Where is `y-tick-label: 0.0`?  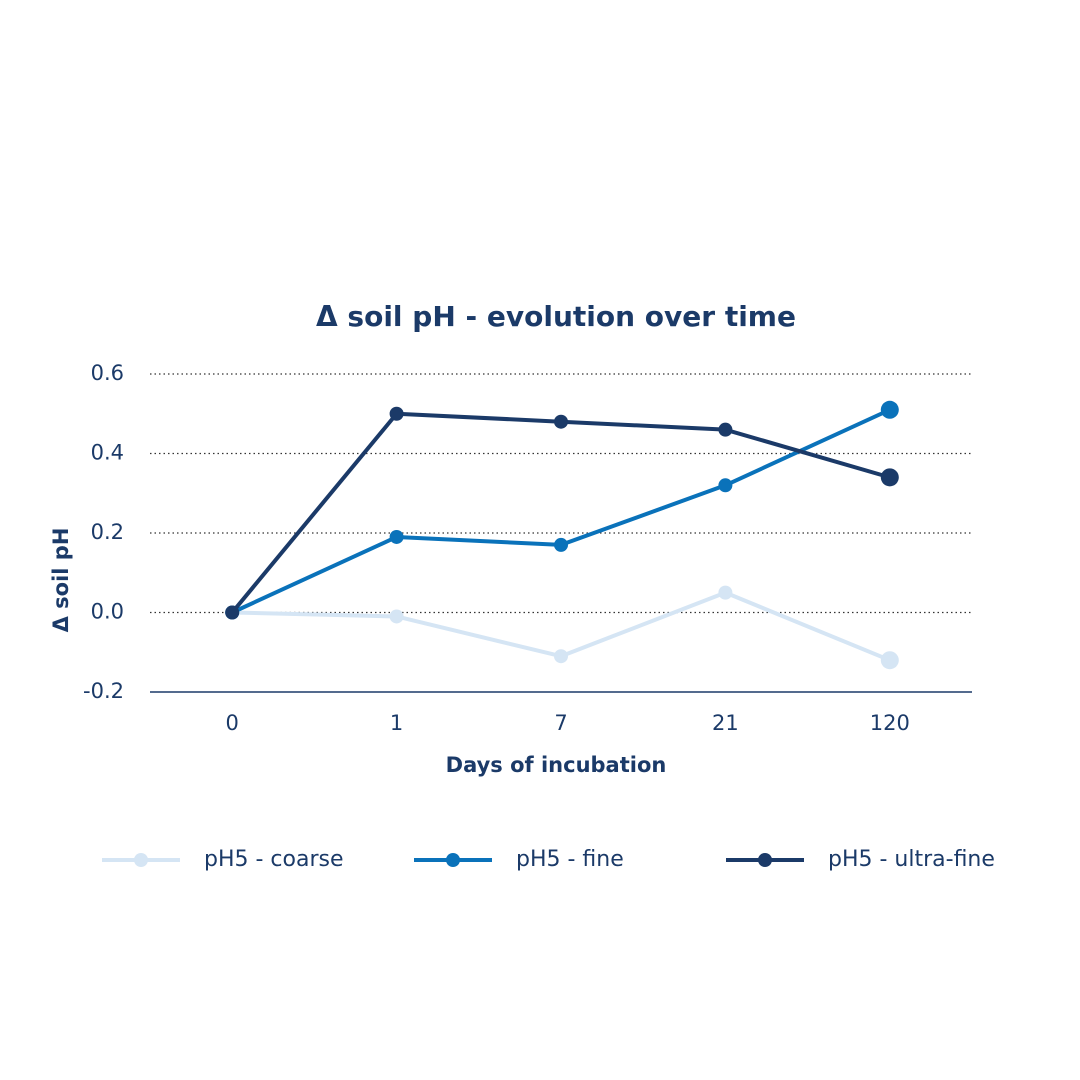 y-tick-label: 0.0 is located at coordinates (107, 612).